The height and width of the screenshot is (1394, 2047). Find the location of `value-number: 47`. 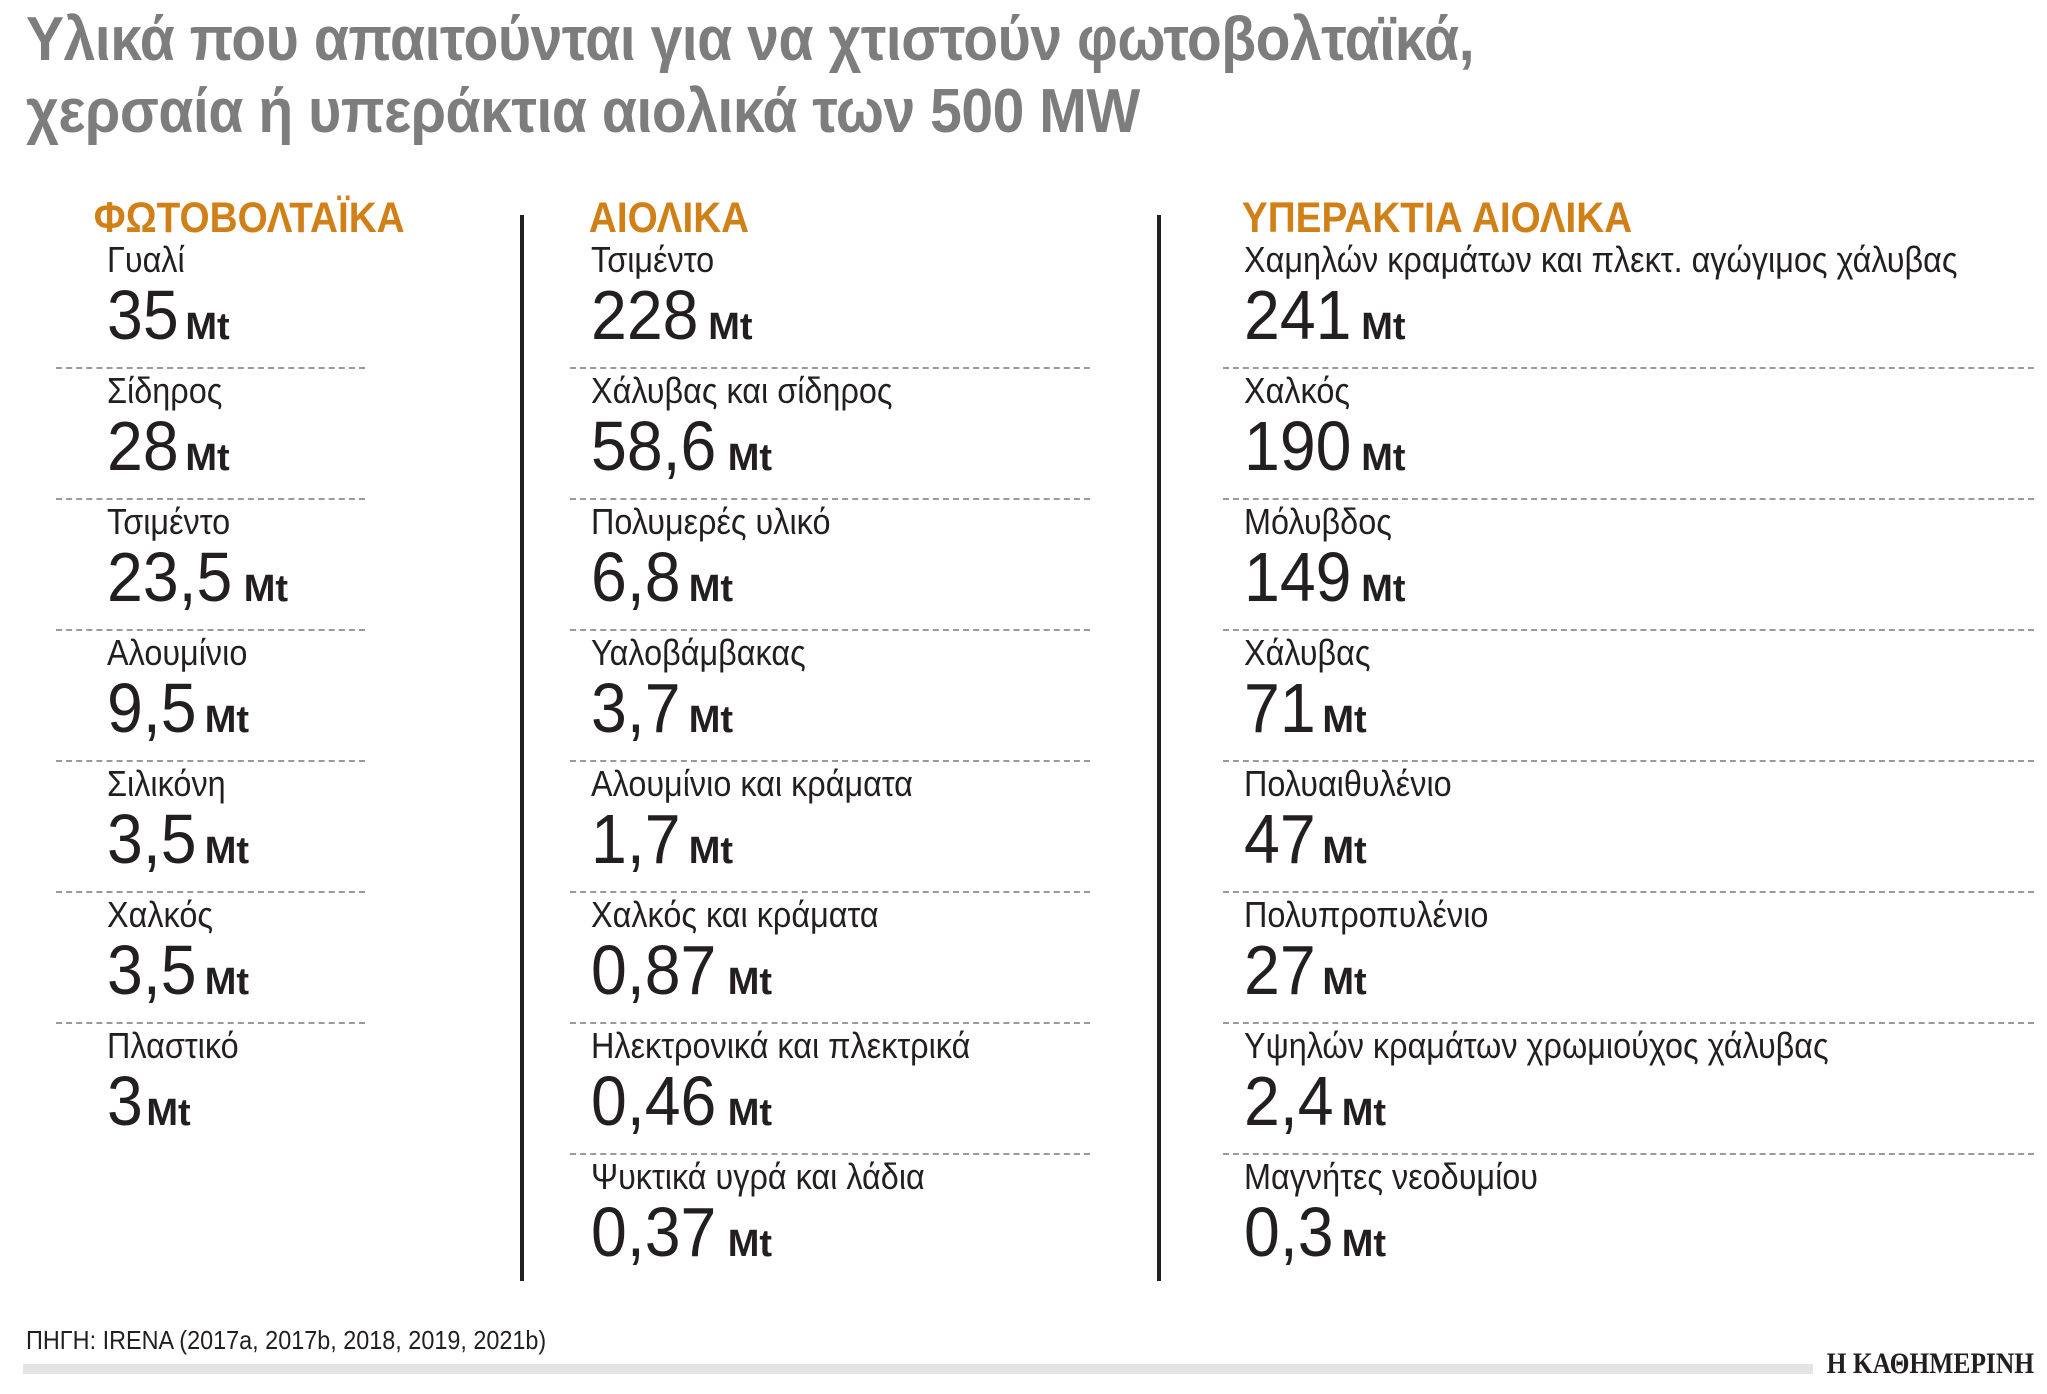

value-number: 47 is located at coordinates (1280, 839).